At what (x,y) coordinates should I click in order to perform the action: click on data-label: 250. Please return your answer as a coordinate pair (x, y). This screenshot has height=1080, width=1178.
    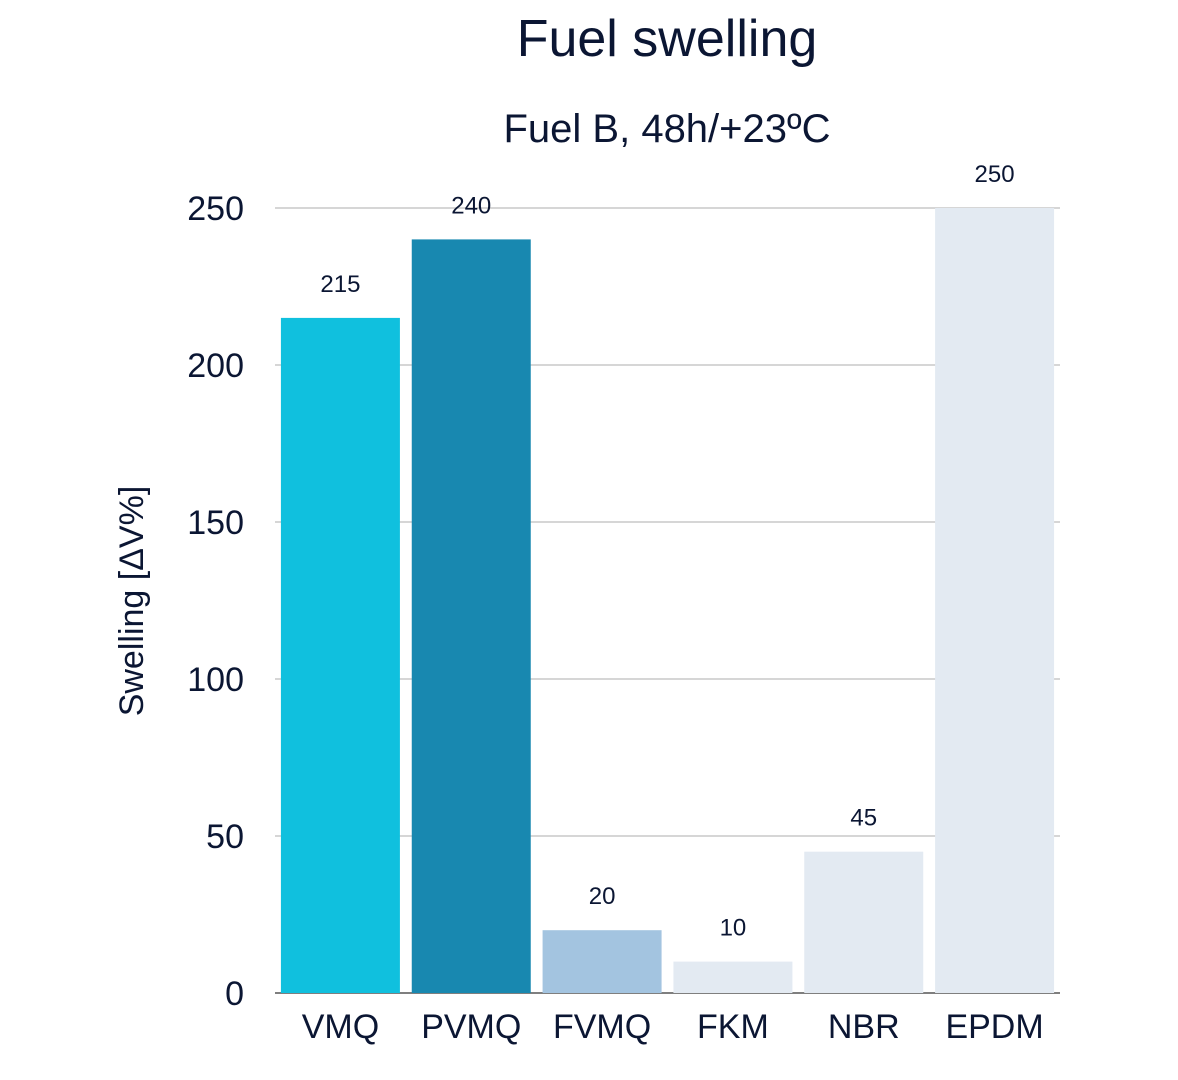
    Looking at the image, I should click on (995, 174).